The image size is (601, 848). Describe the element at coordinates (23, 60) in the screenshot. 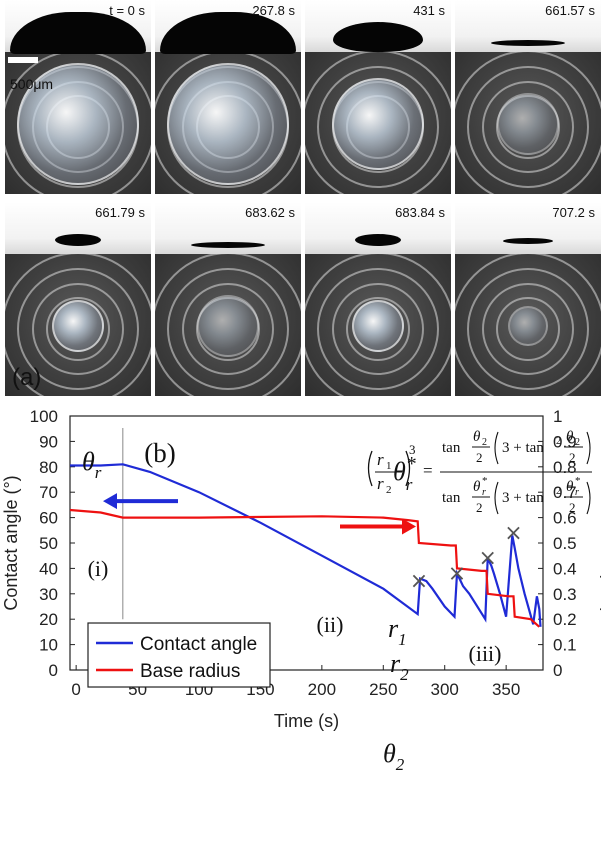

I see `scale-bar` at that location.